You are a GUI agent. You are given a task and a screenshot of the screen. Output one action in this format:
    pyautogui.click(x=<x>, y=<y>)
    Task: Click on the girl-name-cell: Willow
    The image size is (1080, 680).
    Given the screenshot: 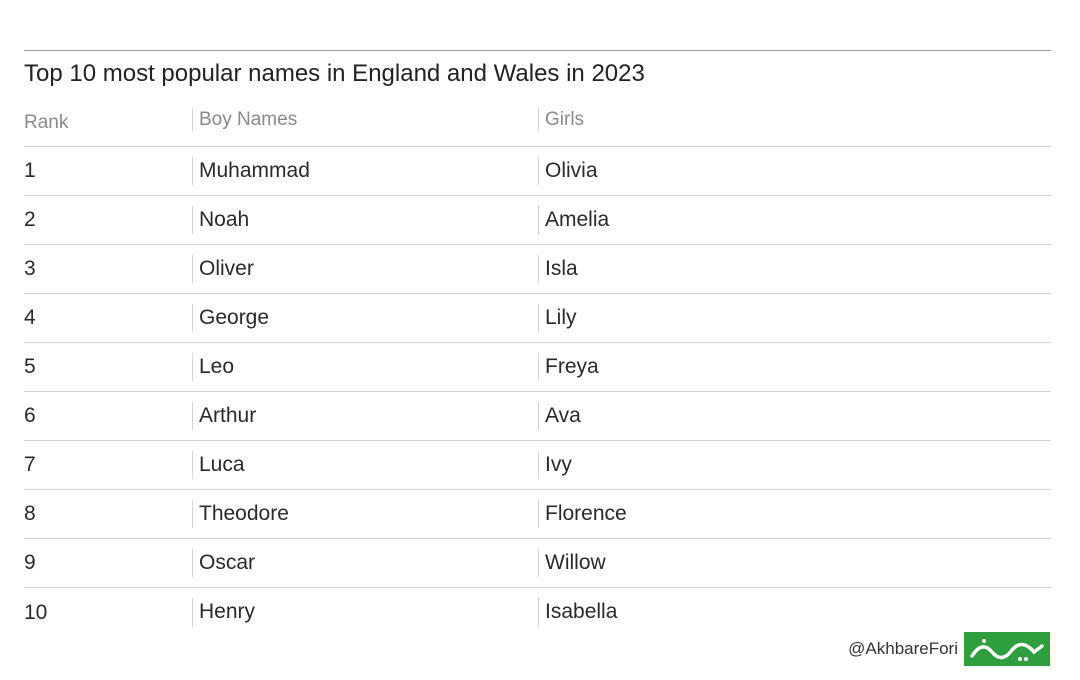 What is the action you would take?
    pyautogui.click(x=572, y=563)
    